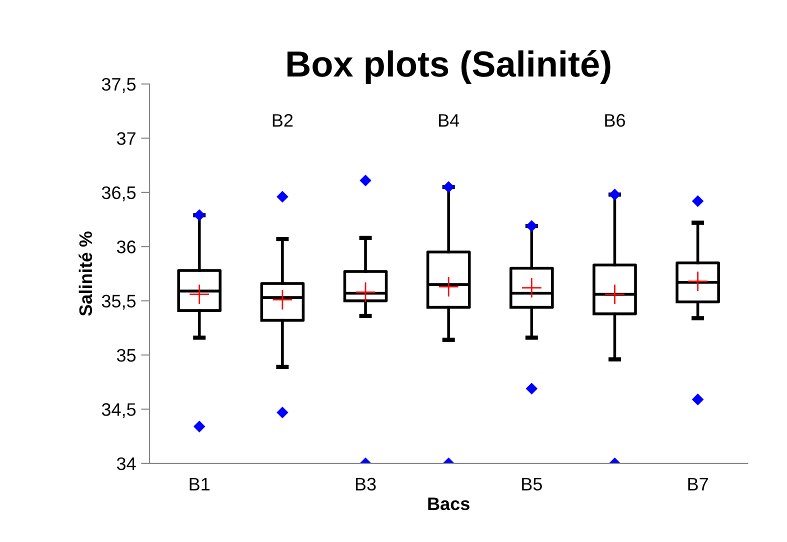 Image resolution: width=787 pixels, height=542 pixels. Describe the element at coordinates (615, 120) in the screenshot. I see `x-tick-label: B6` at that location.